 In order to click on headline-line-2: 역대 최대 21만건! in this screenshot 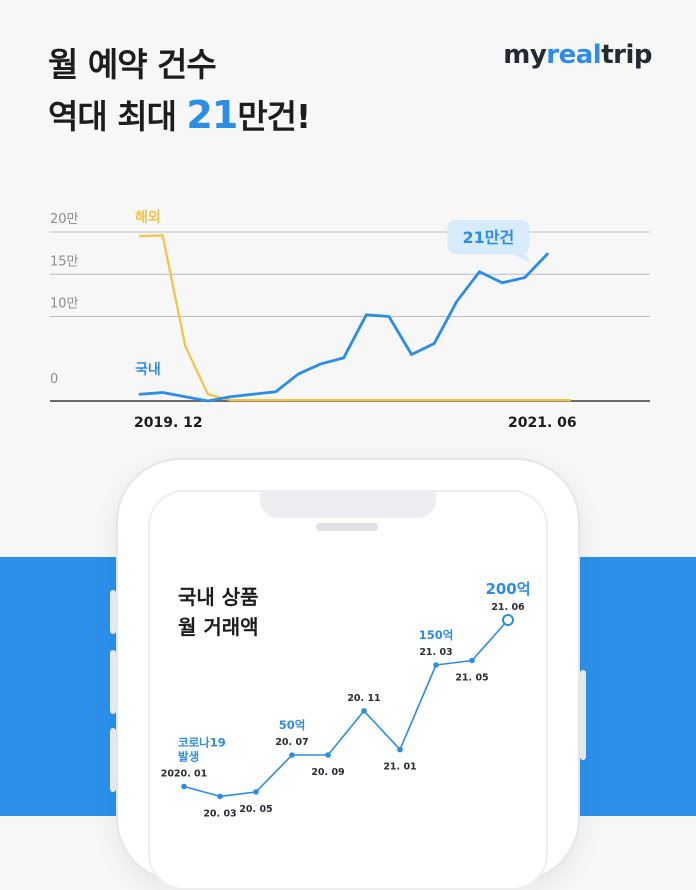, I will do `click(179, 116)`.